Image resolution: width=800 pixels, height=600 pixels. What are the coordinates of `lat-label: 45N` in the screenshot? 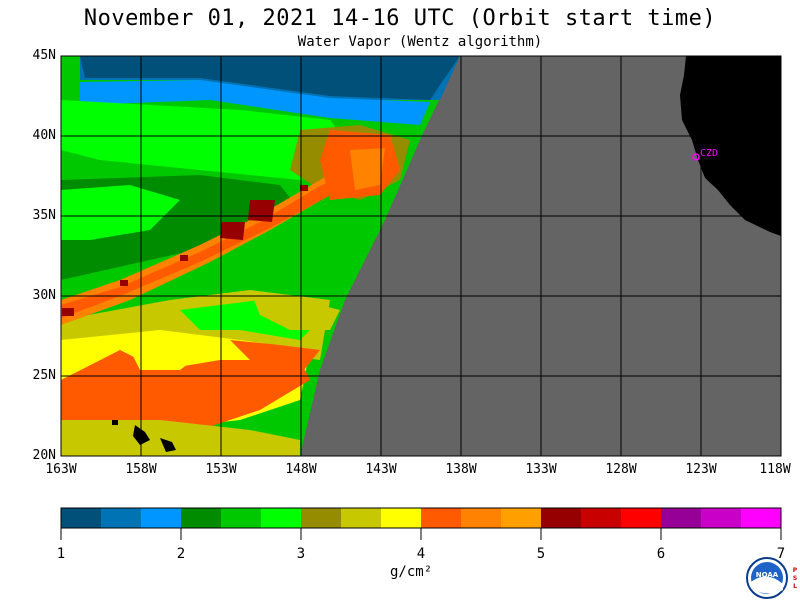 It's located at (44, 55).